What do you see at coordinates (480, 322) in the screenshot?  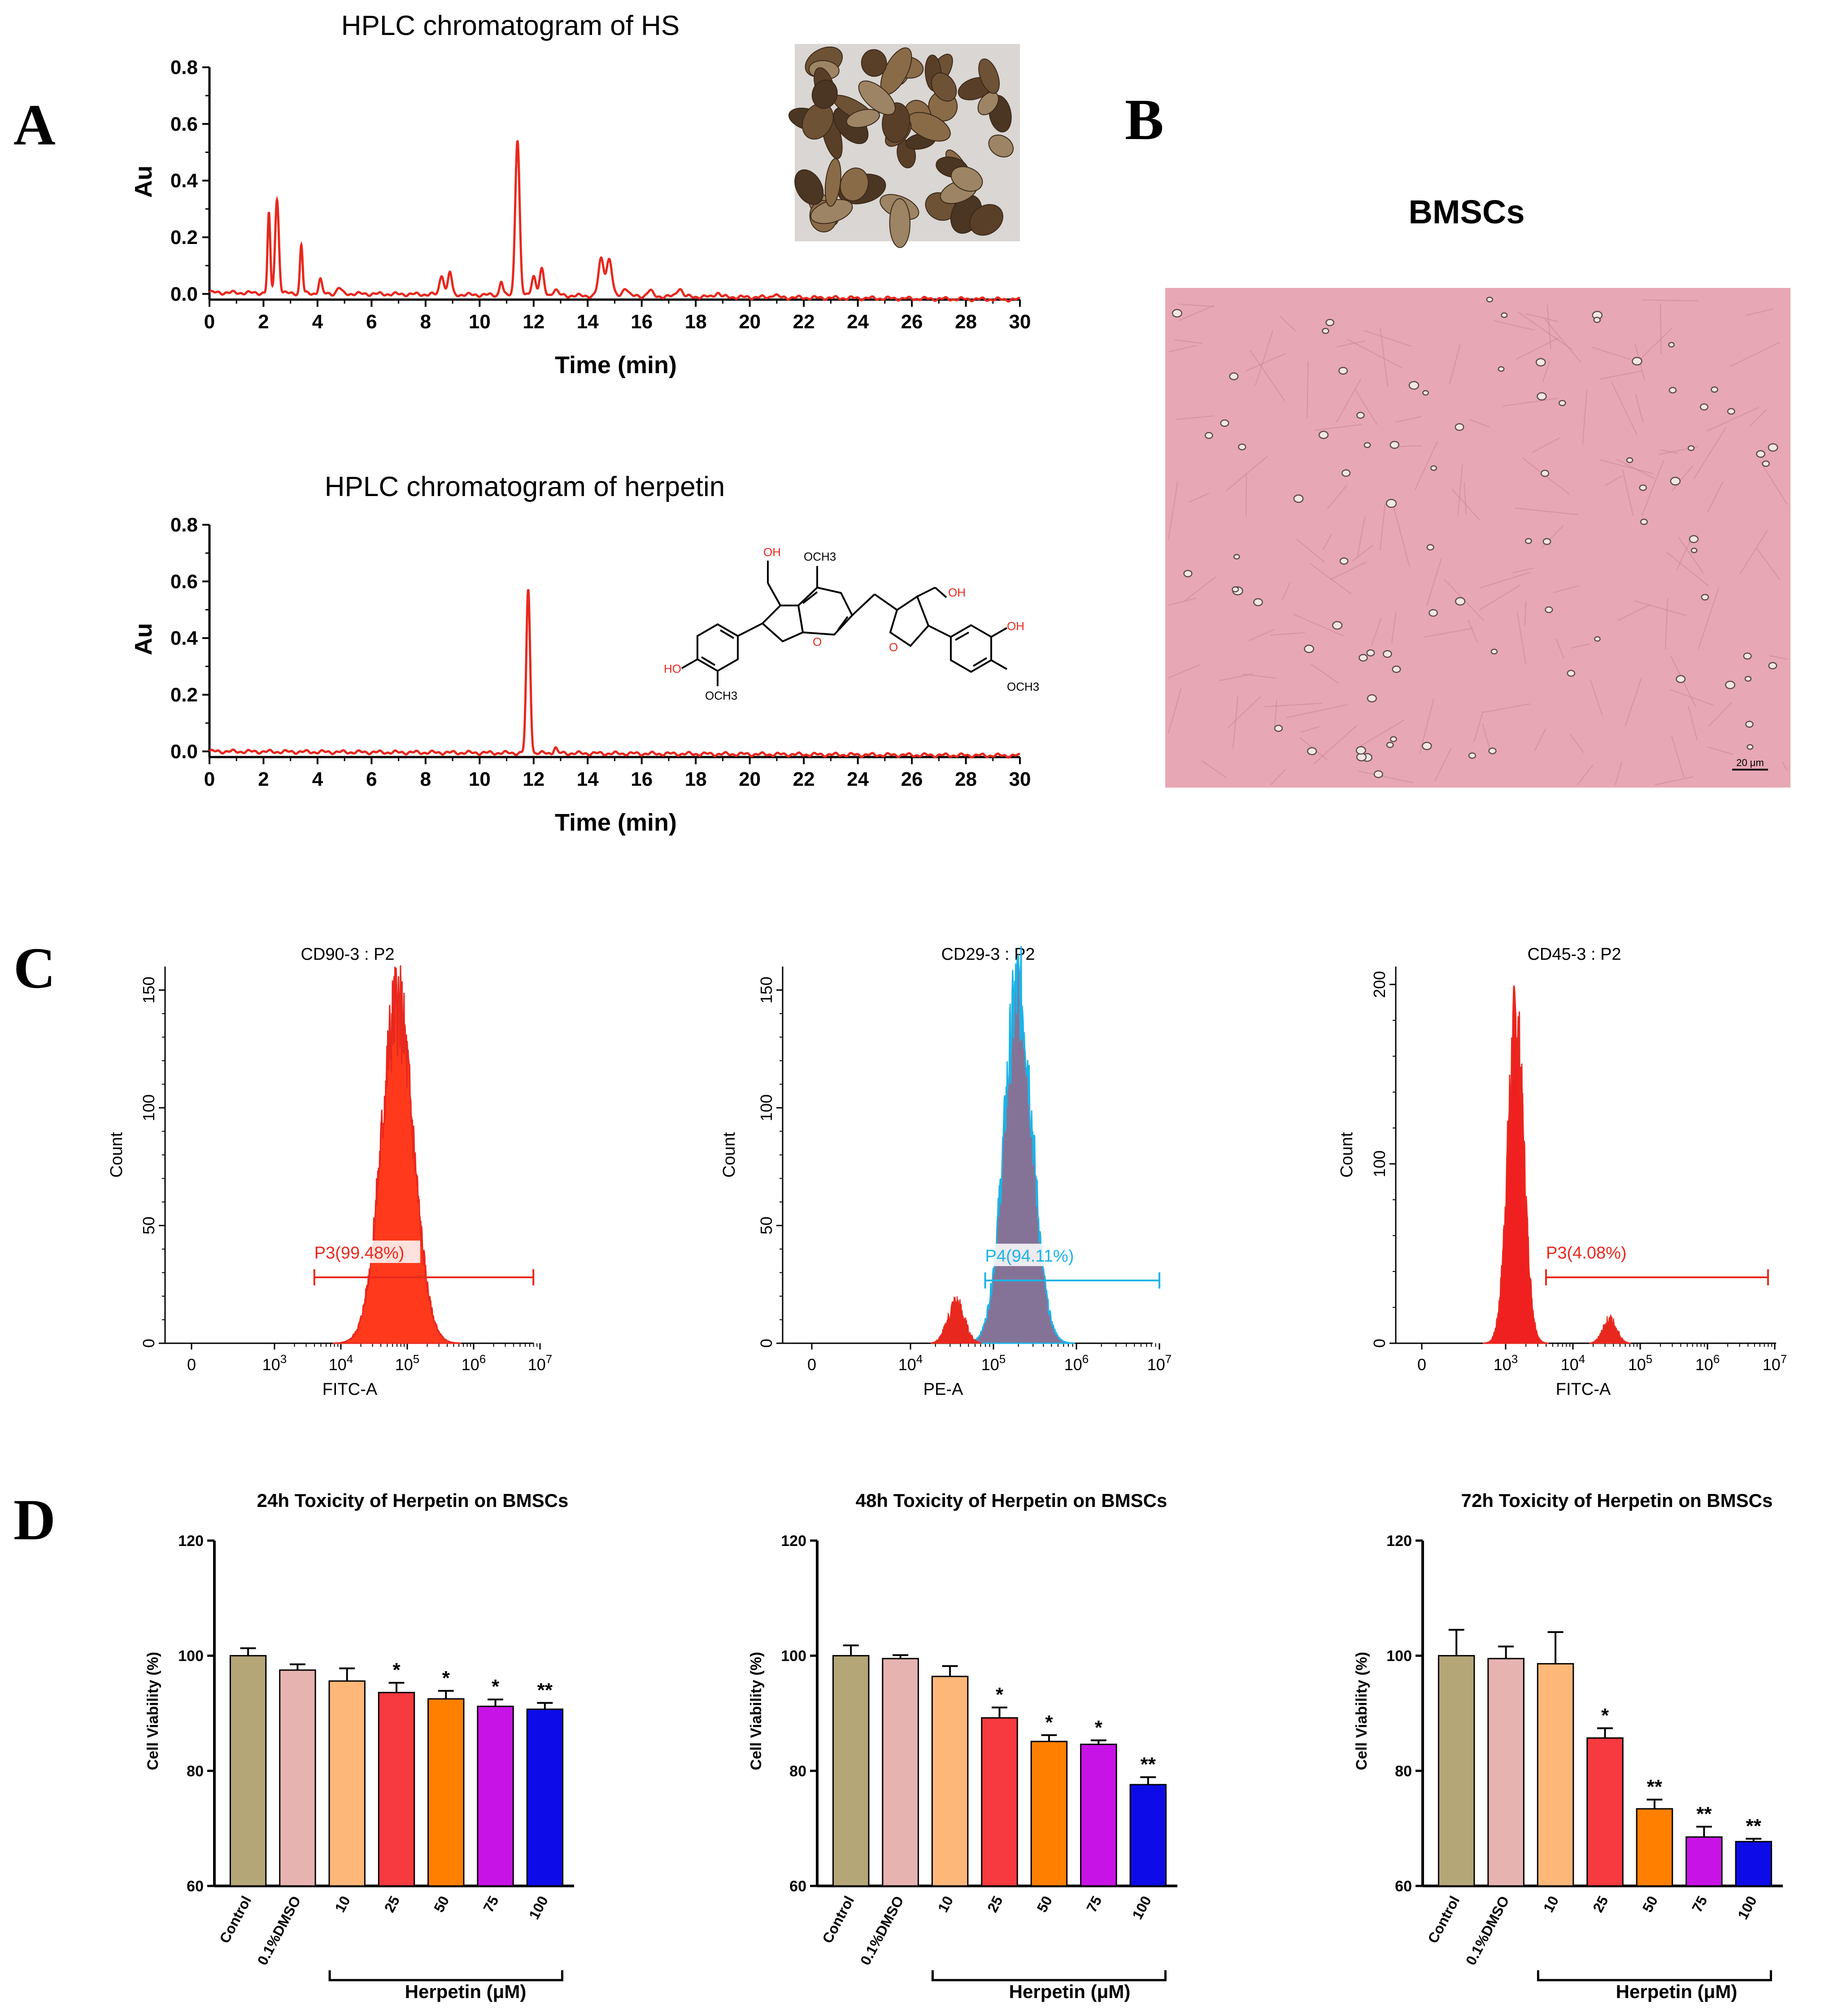 I see `x-tick-label: 10` at bounding box center [480, 322].